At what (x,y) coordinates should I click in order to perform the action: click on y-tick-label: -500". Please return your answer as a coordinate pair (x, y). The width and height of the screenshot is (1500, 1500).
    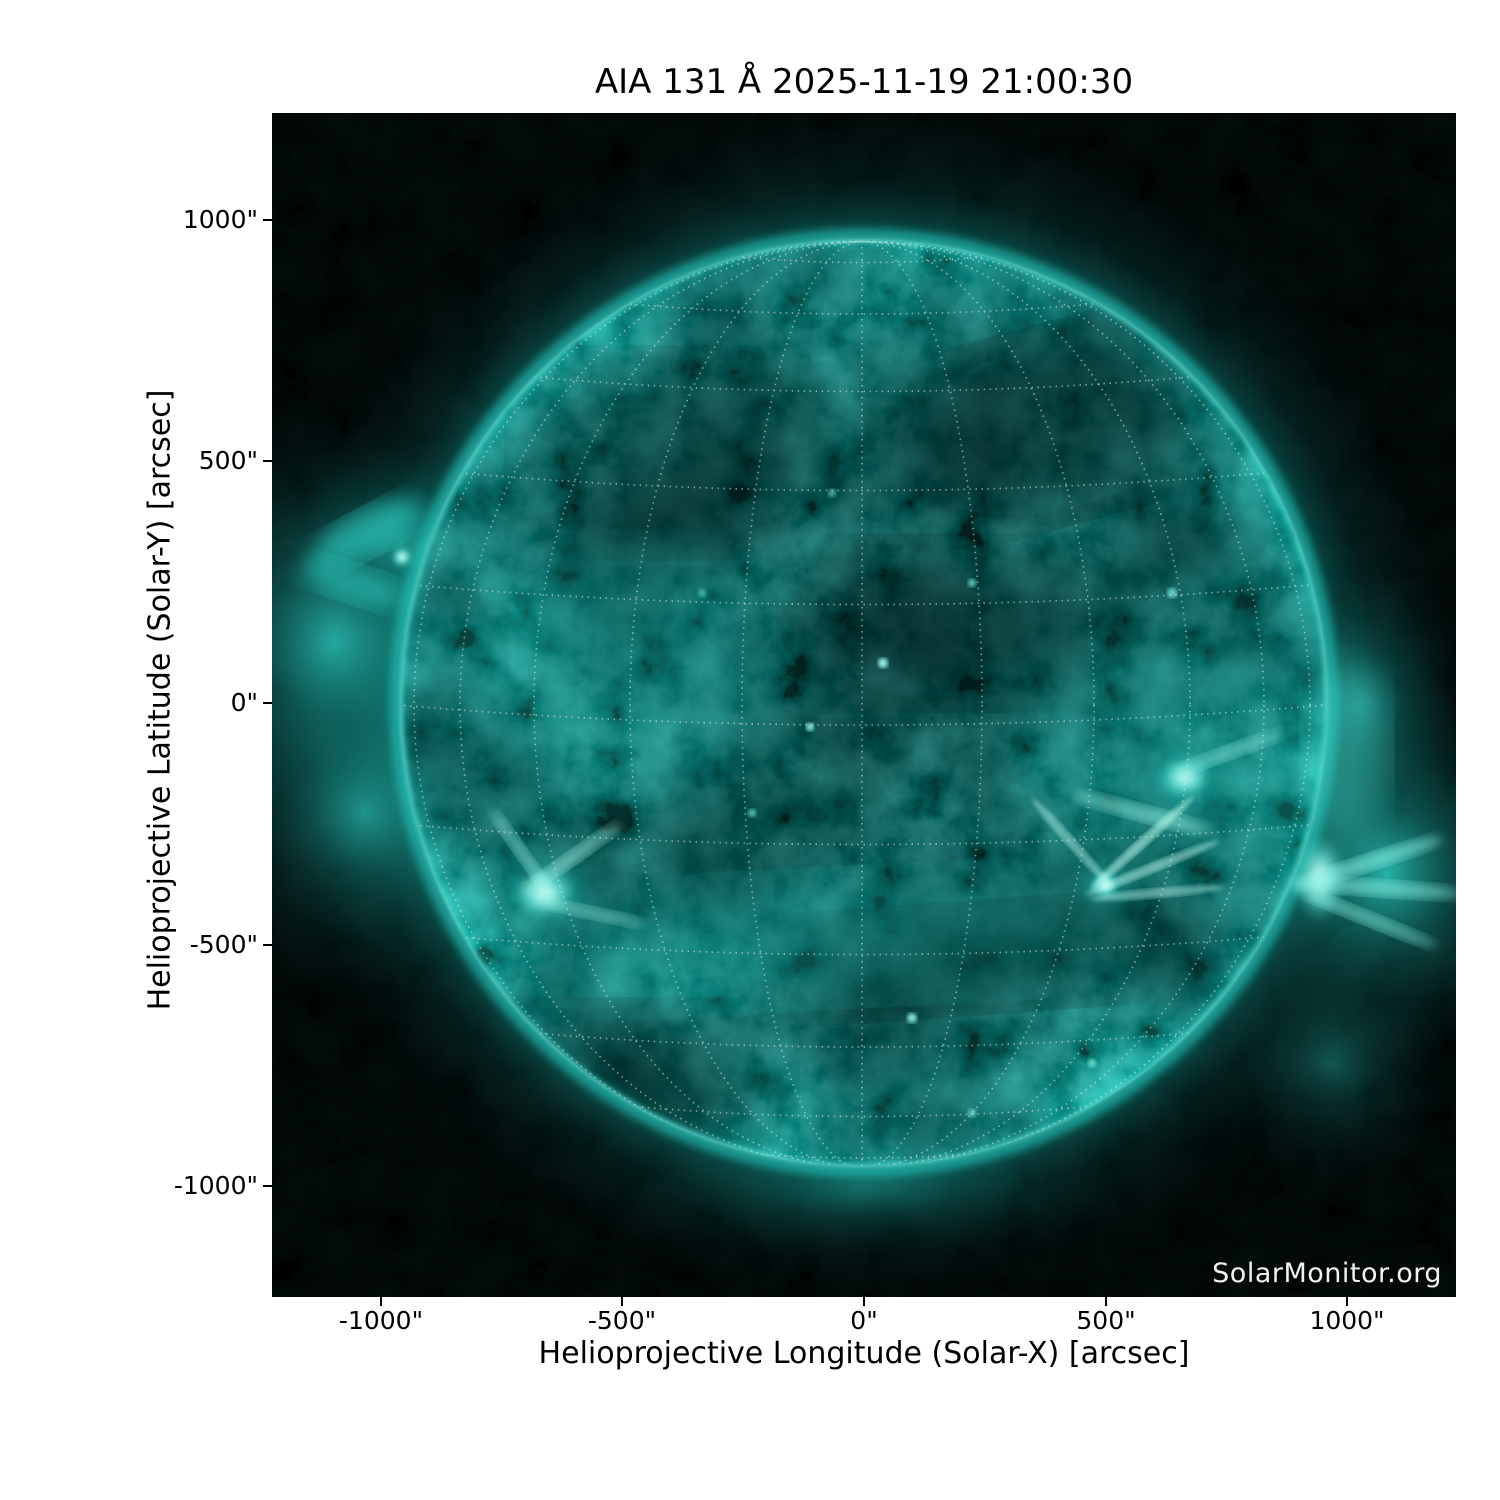
    Looking at the image, I should click on (223, 944).